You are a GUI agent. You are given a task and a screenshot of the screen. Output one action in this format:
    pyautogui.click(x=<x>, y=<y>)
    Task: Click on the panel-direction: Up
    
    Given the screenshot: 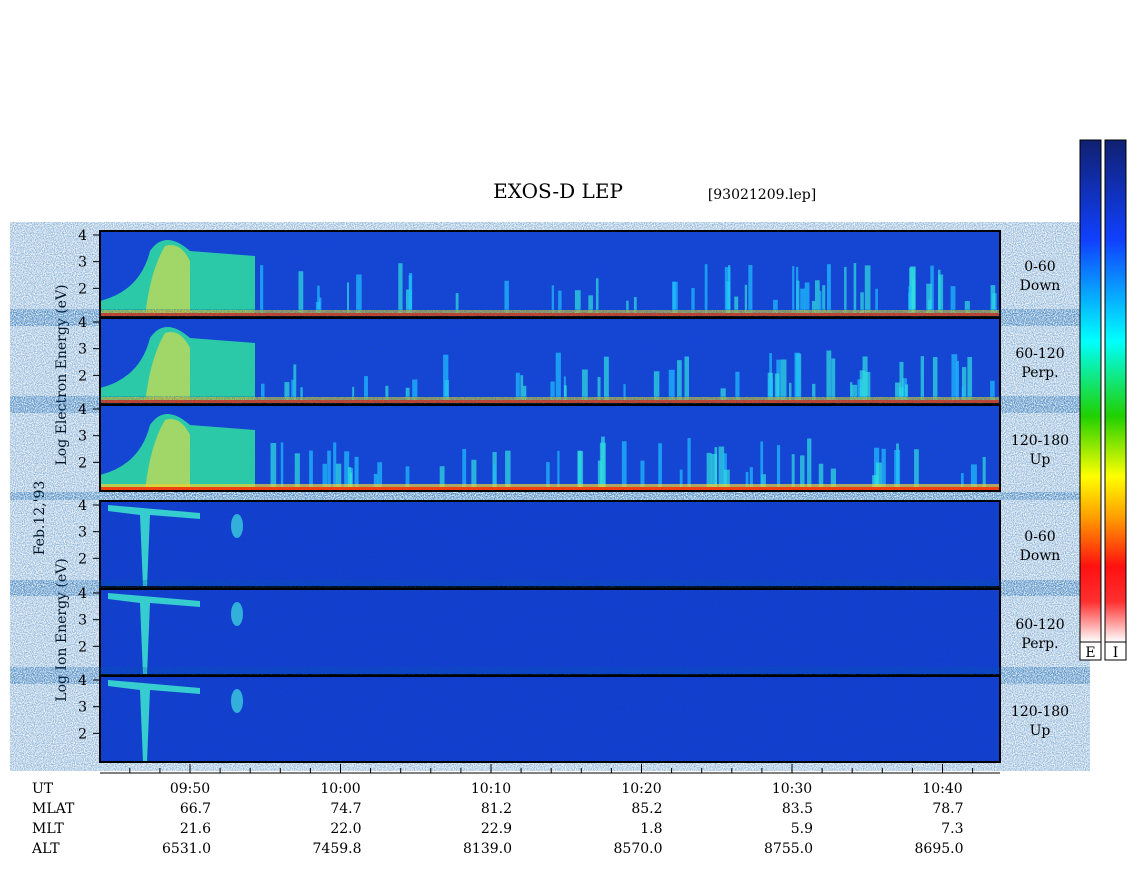 What is the action you would take?
    pyautogui.click(x=1040, y=460)
    